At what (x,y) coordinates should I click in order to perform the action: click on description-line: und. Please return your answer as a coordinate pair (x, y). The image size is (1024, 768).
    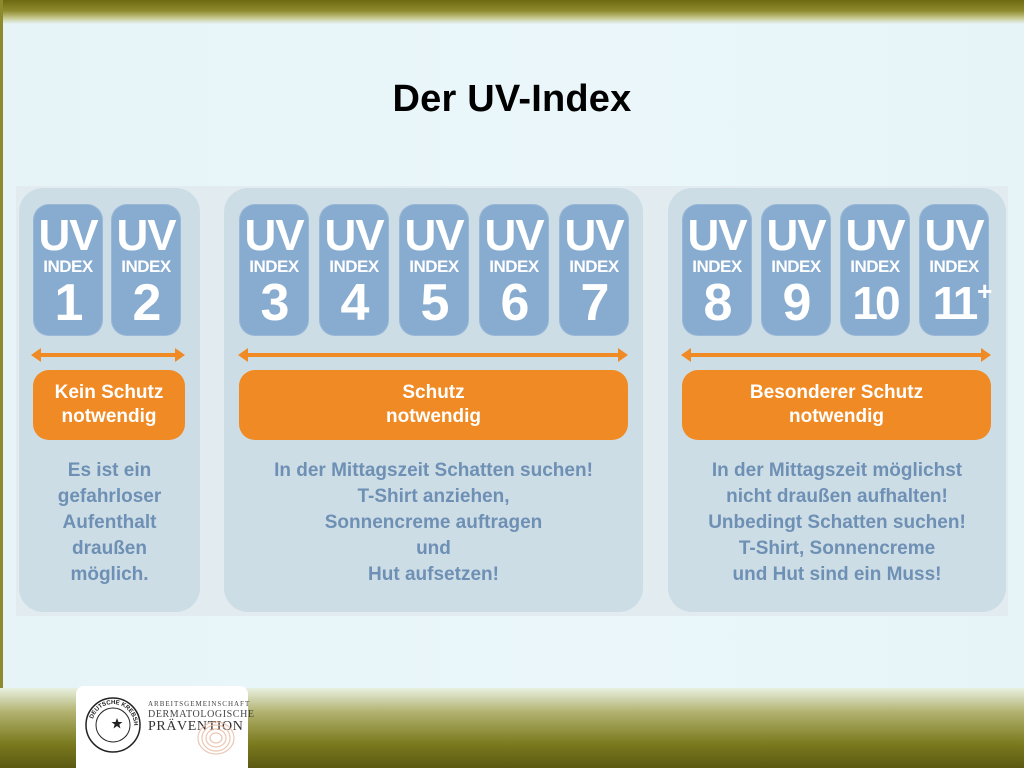
    Looking at the image, I should click on (433, 548).